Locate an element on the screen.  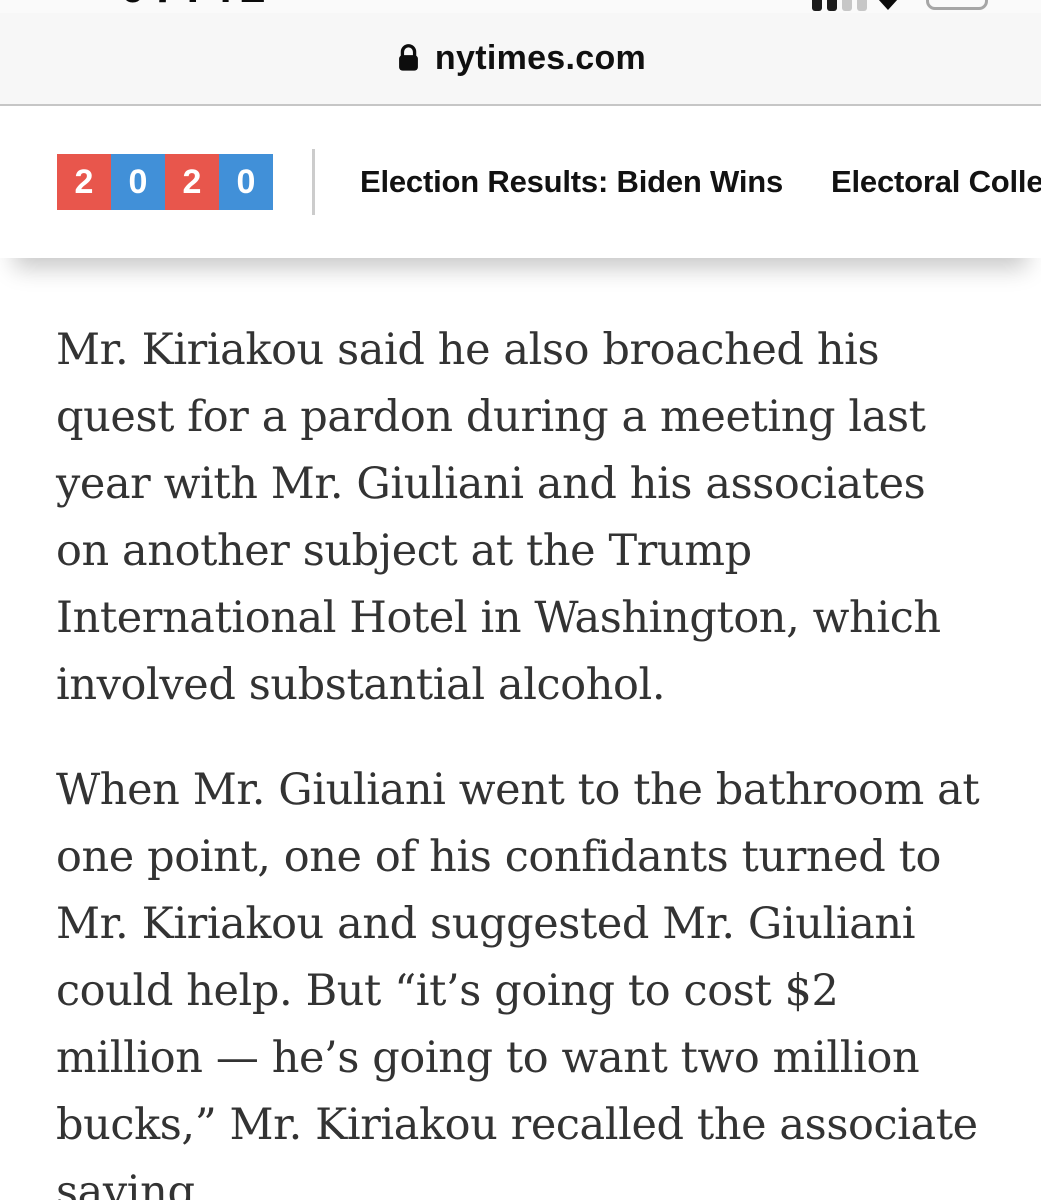
nav-item-election-results: Election Results: Biden Wins is located at coordinates (572, 181).